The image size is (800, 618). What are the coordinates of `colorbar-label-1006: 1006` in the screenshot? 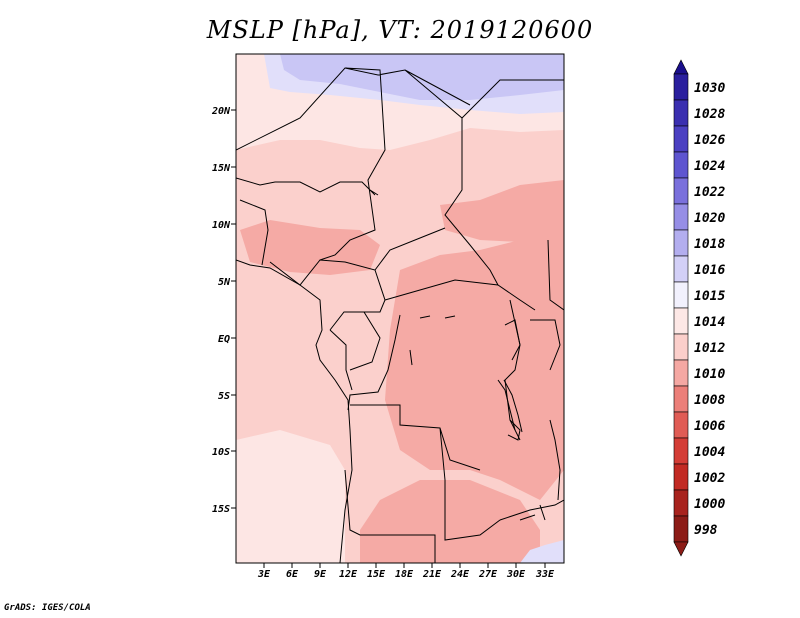 It's located at (709, 426).